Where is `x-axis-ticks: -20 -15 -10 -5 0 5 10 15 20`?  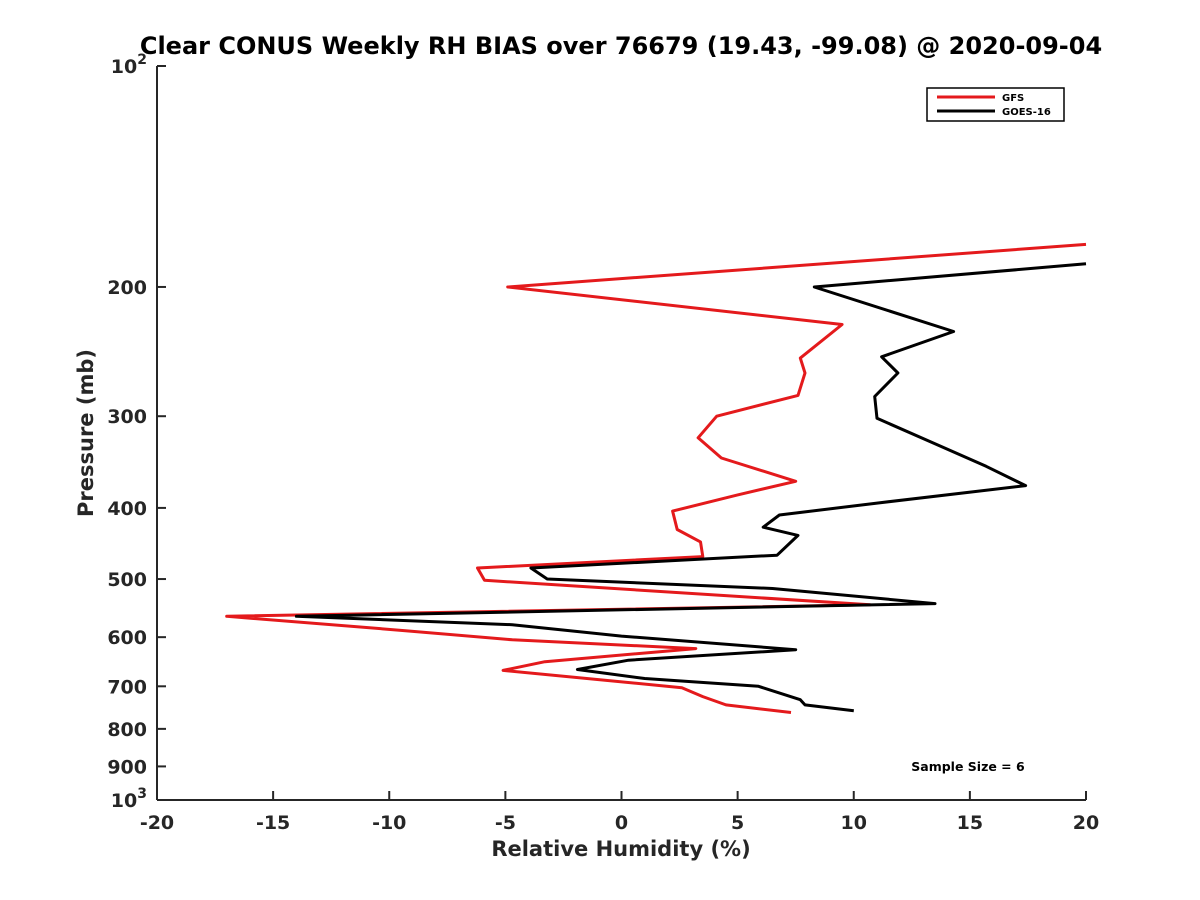 x-axis-ticks: -20 -15 -10 -5 0 5 10 15 20 is located at coordinates (619, 812).